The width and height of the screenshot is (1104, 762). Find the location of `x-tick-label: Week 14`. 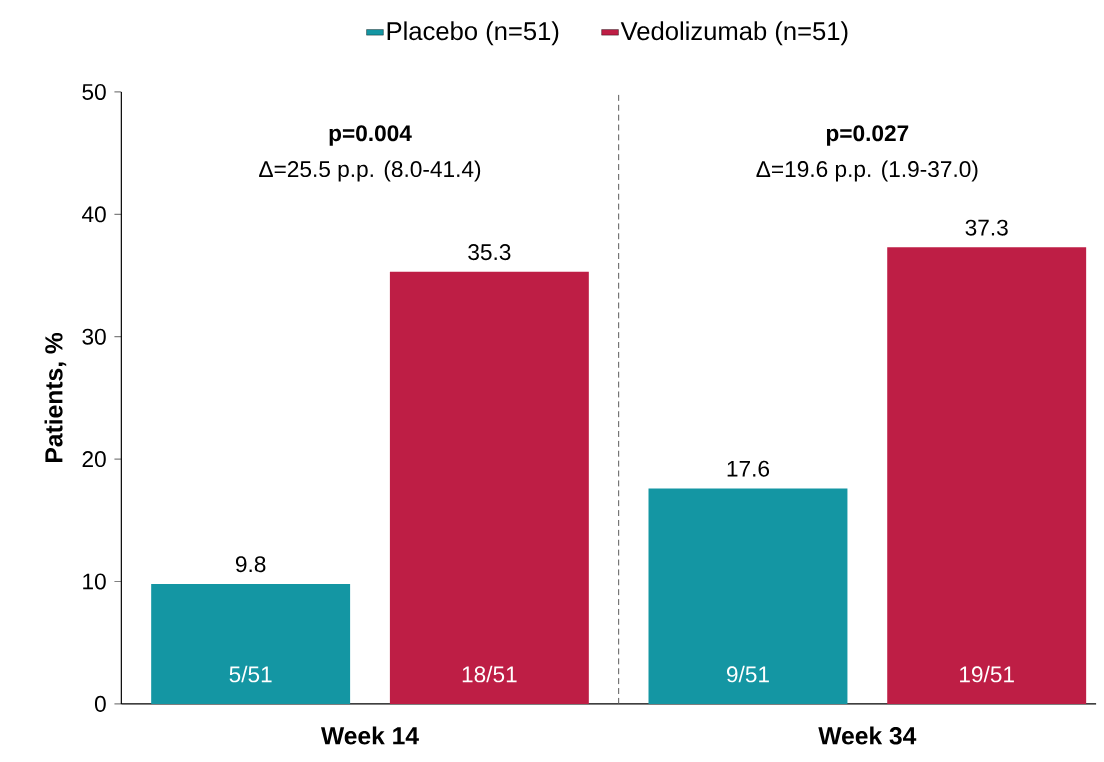

x-tick-label: Week 14 is located at coordinates (369, 735).